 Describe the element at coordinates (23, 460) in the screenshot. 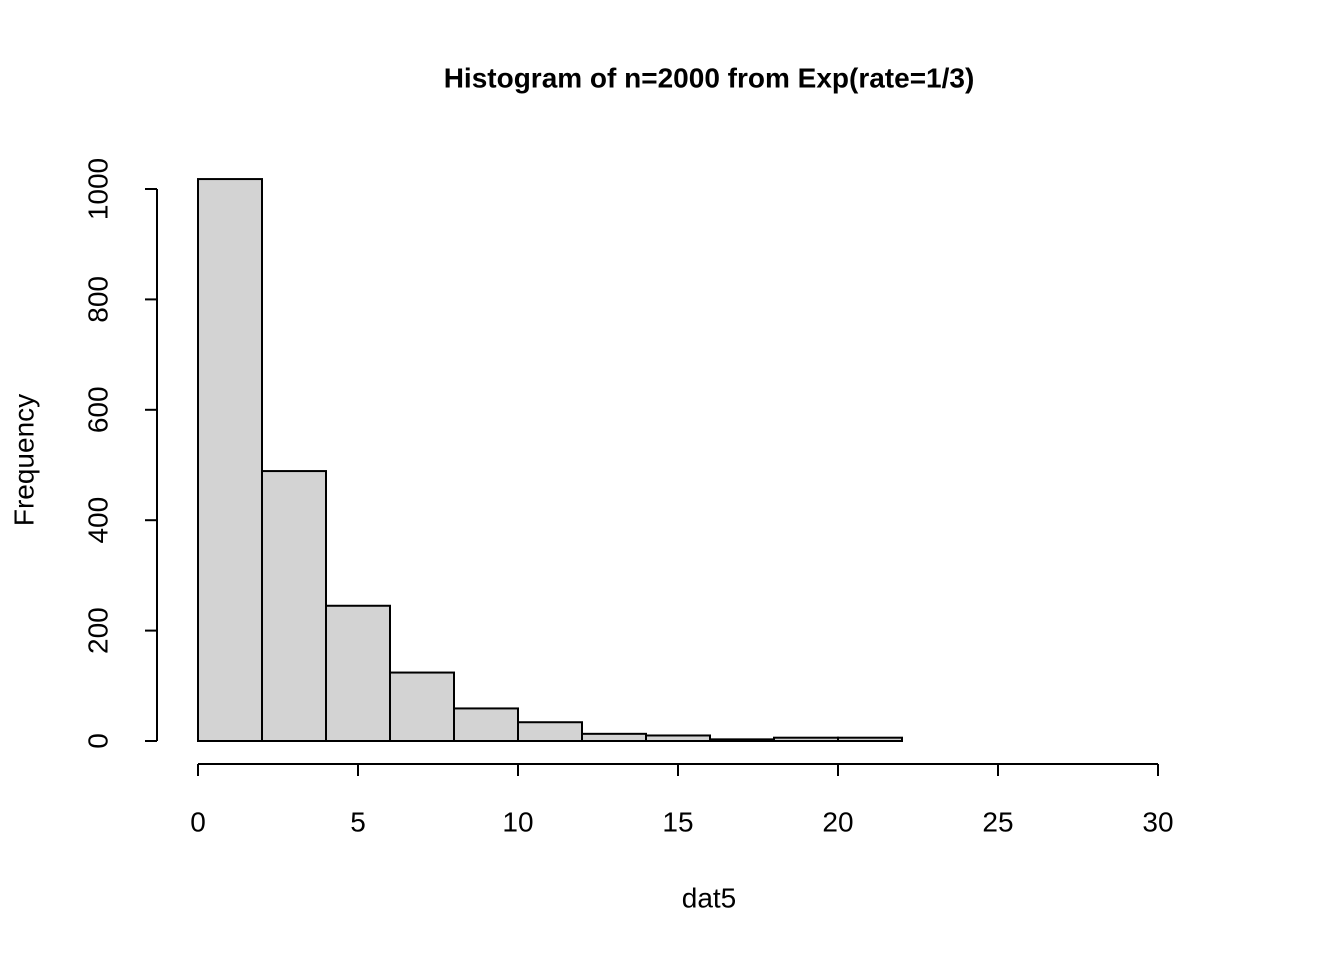

I see `y-axis-label: Frequency` at that location.